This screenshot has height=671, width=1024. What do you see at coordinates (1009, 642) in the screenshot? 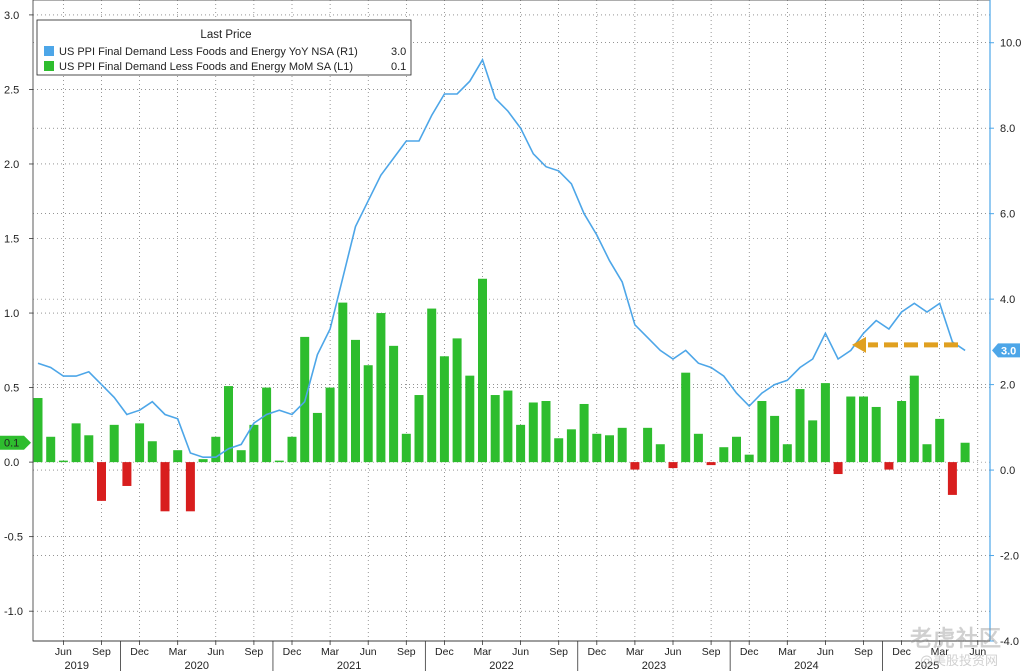
I see `right-tick-label: -4.0` at bounding box center [1009, 642].